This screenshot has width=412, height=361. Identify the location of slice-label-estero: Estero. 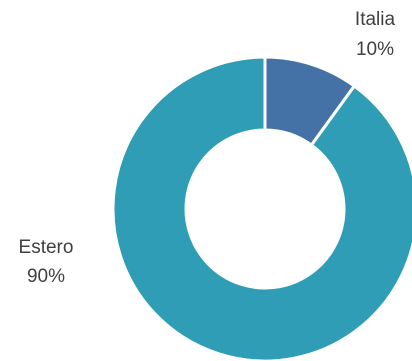
(46, 247).